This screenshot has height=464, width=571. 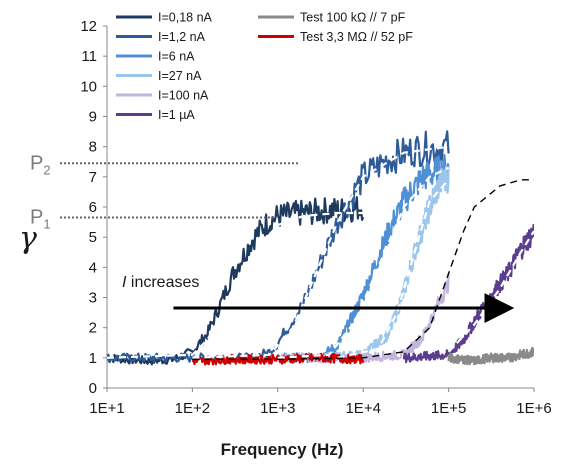 I want to click on y-tick-label: 6, so click(x=93, y=207).